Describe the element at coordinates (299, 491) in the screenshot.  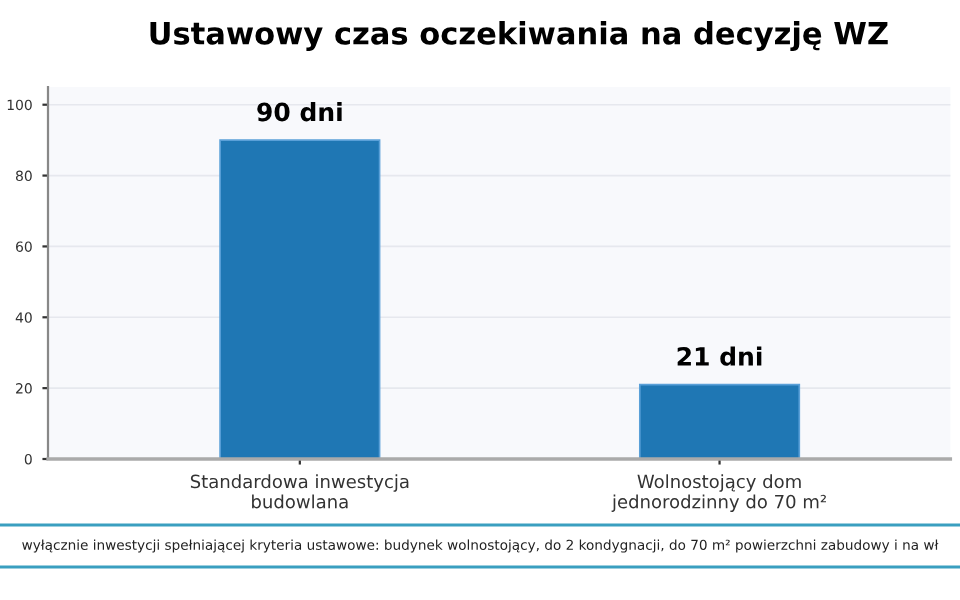
I see `x-tick-label: Standardowa inwestycja budowlana` at that location.